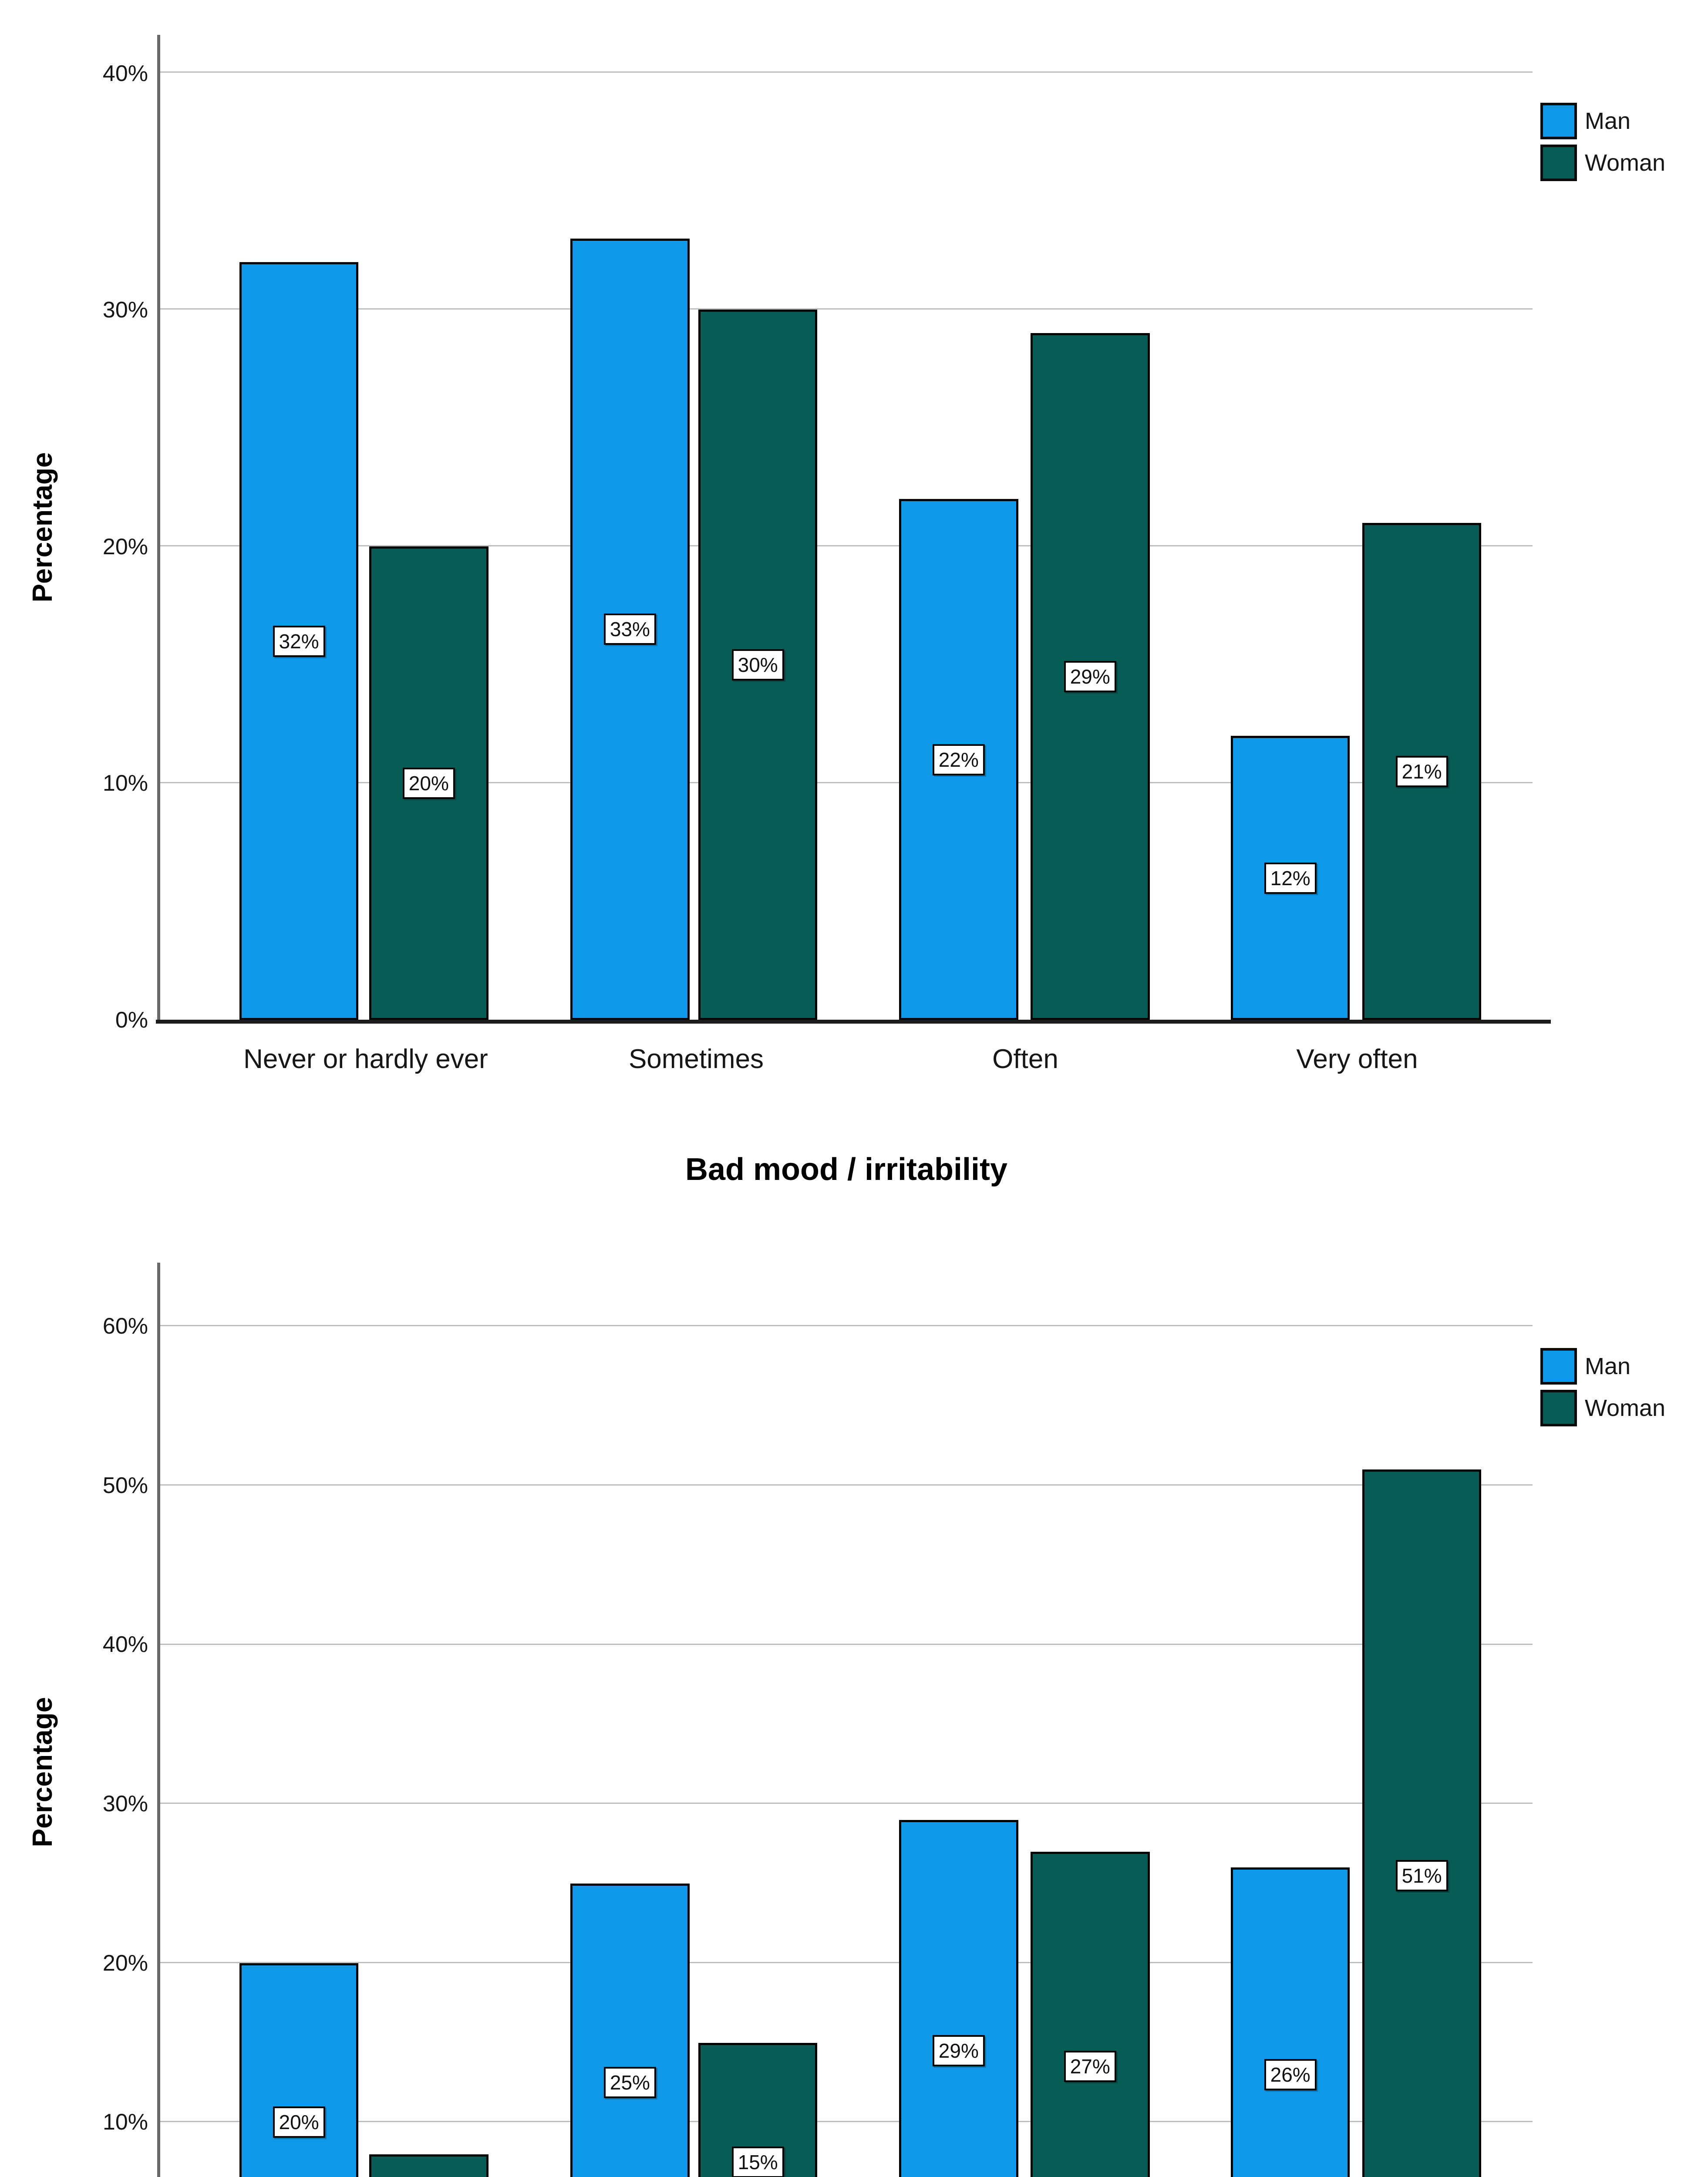 This screenshot has height=2177, width=1708. What do you see at coordinates (131, 1021) in the screenshot?
I see `y-tick-label: 0%` at bounding box center [131, 1021].